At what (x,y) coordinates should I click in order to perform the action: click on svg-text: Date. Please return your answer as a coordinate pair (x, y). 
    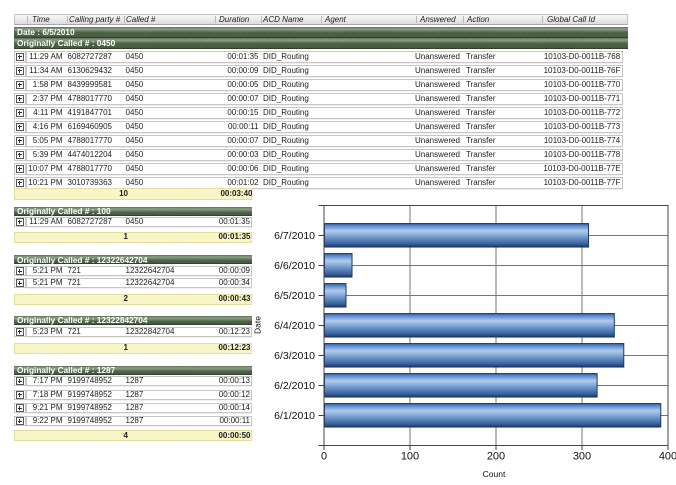
    Looking at the image, I should click on (258, 325).